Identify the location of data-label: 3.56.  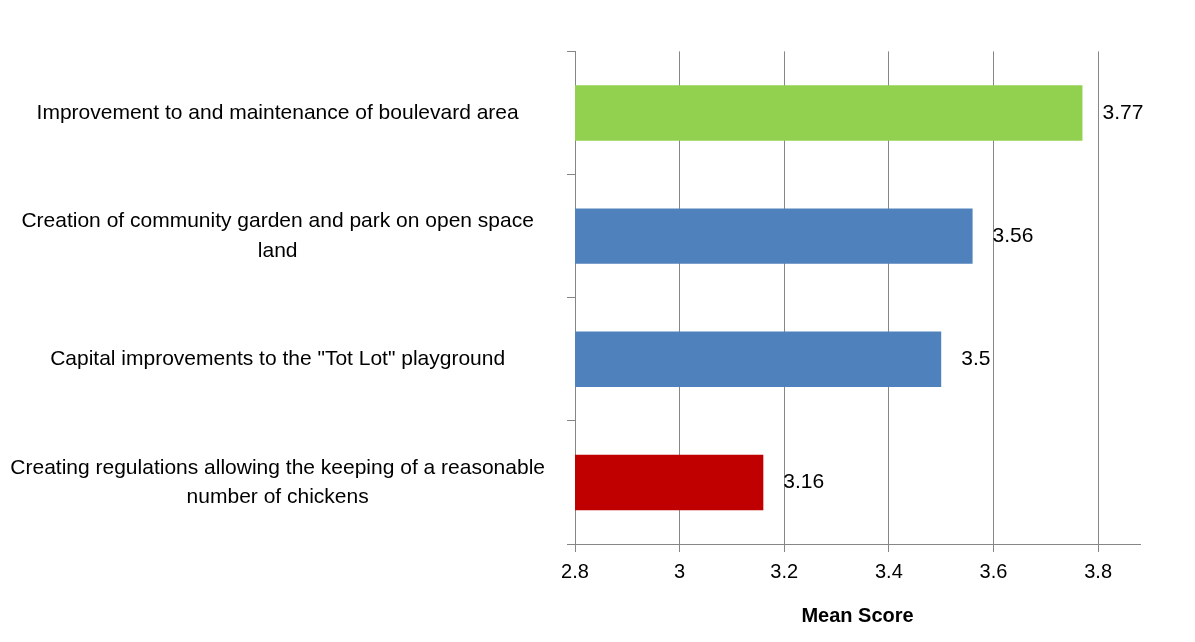
(1013, 234).